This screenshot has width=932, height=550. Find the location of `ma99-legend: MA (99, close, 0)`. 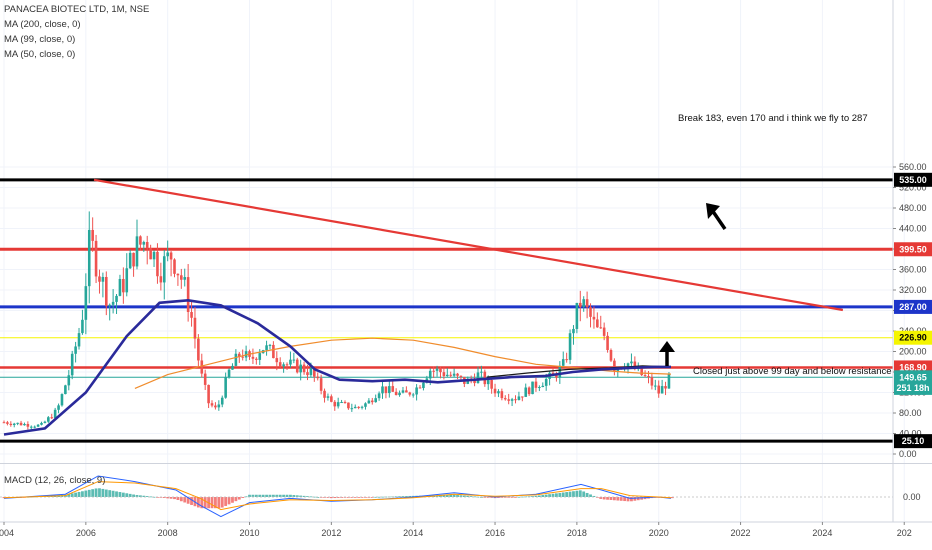

ma99-legend: MA (99, close, 0) is located at coordinates (40, 39).